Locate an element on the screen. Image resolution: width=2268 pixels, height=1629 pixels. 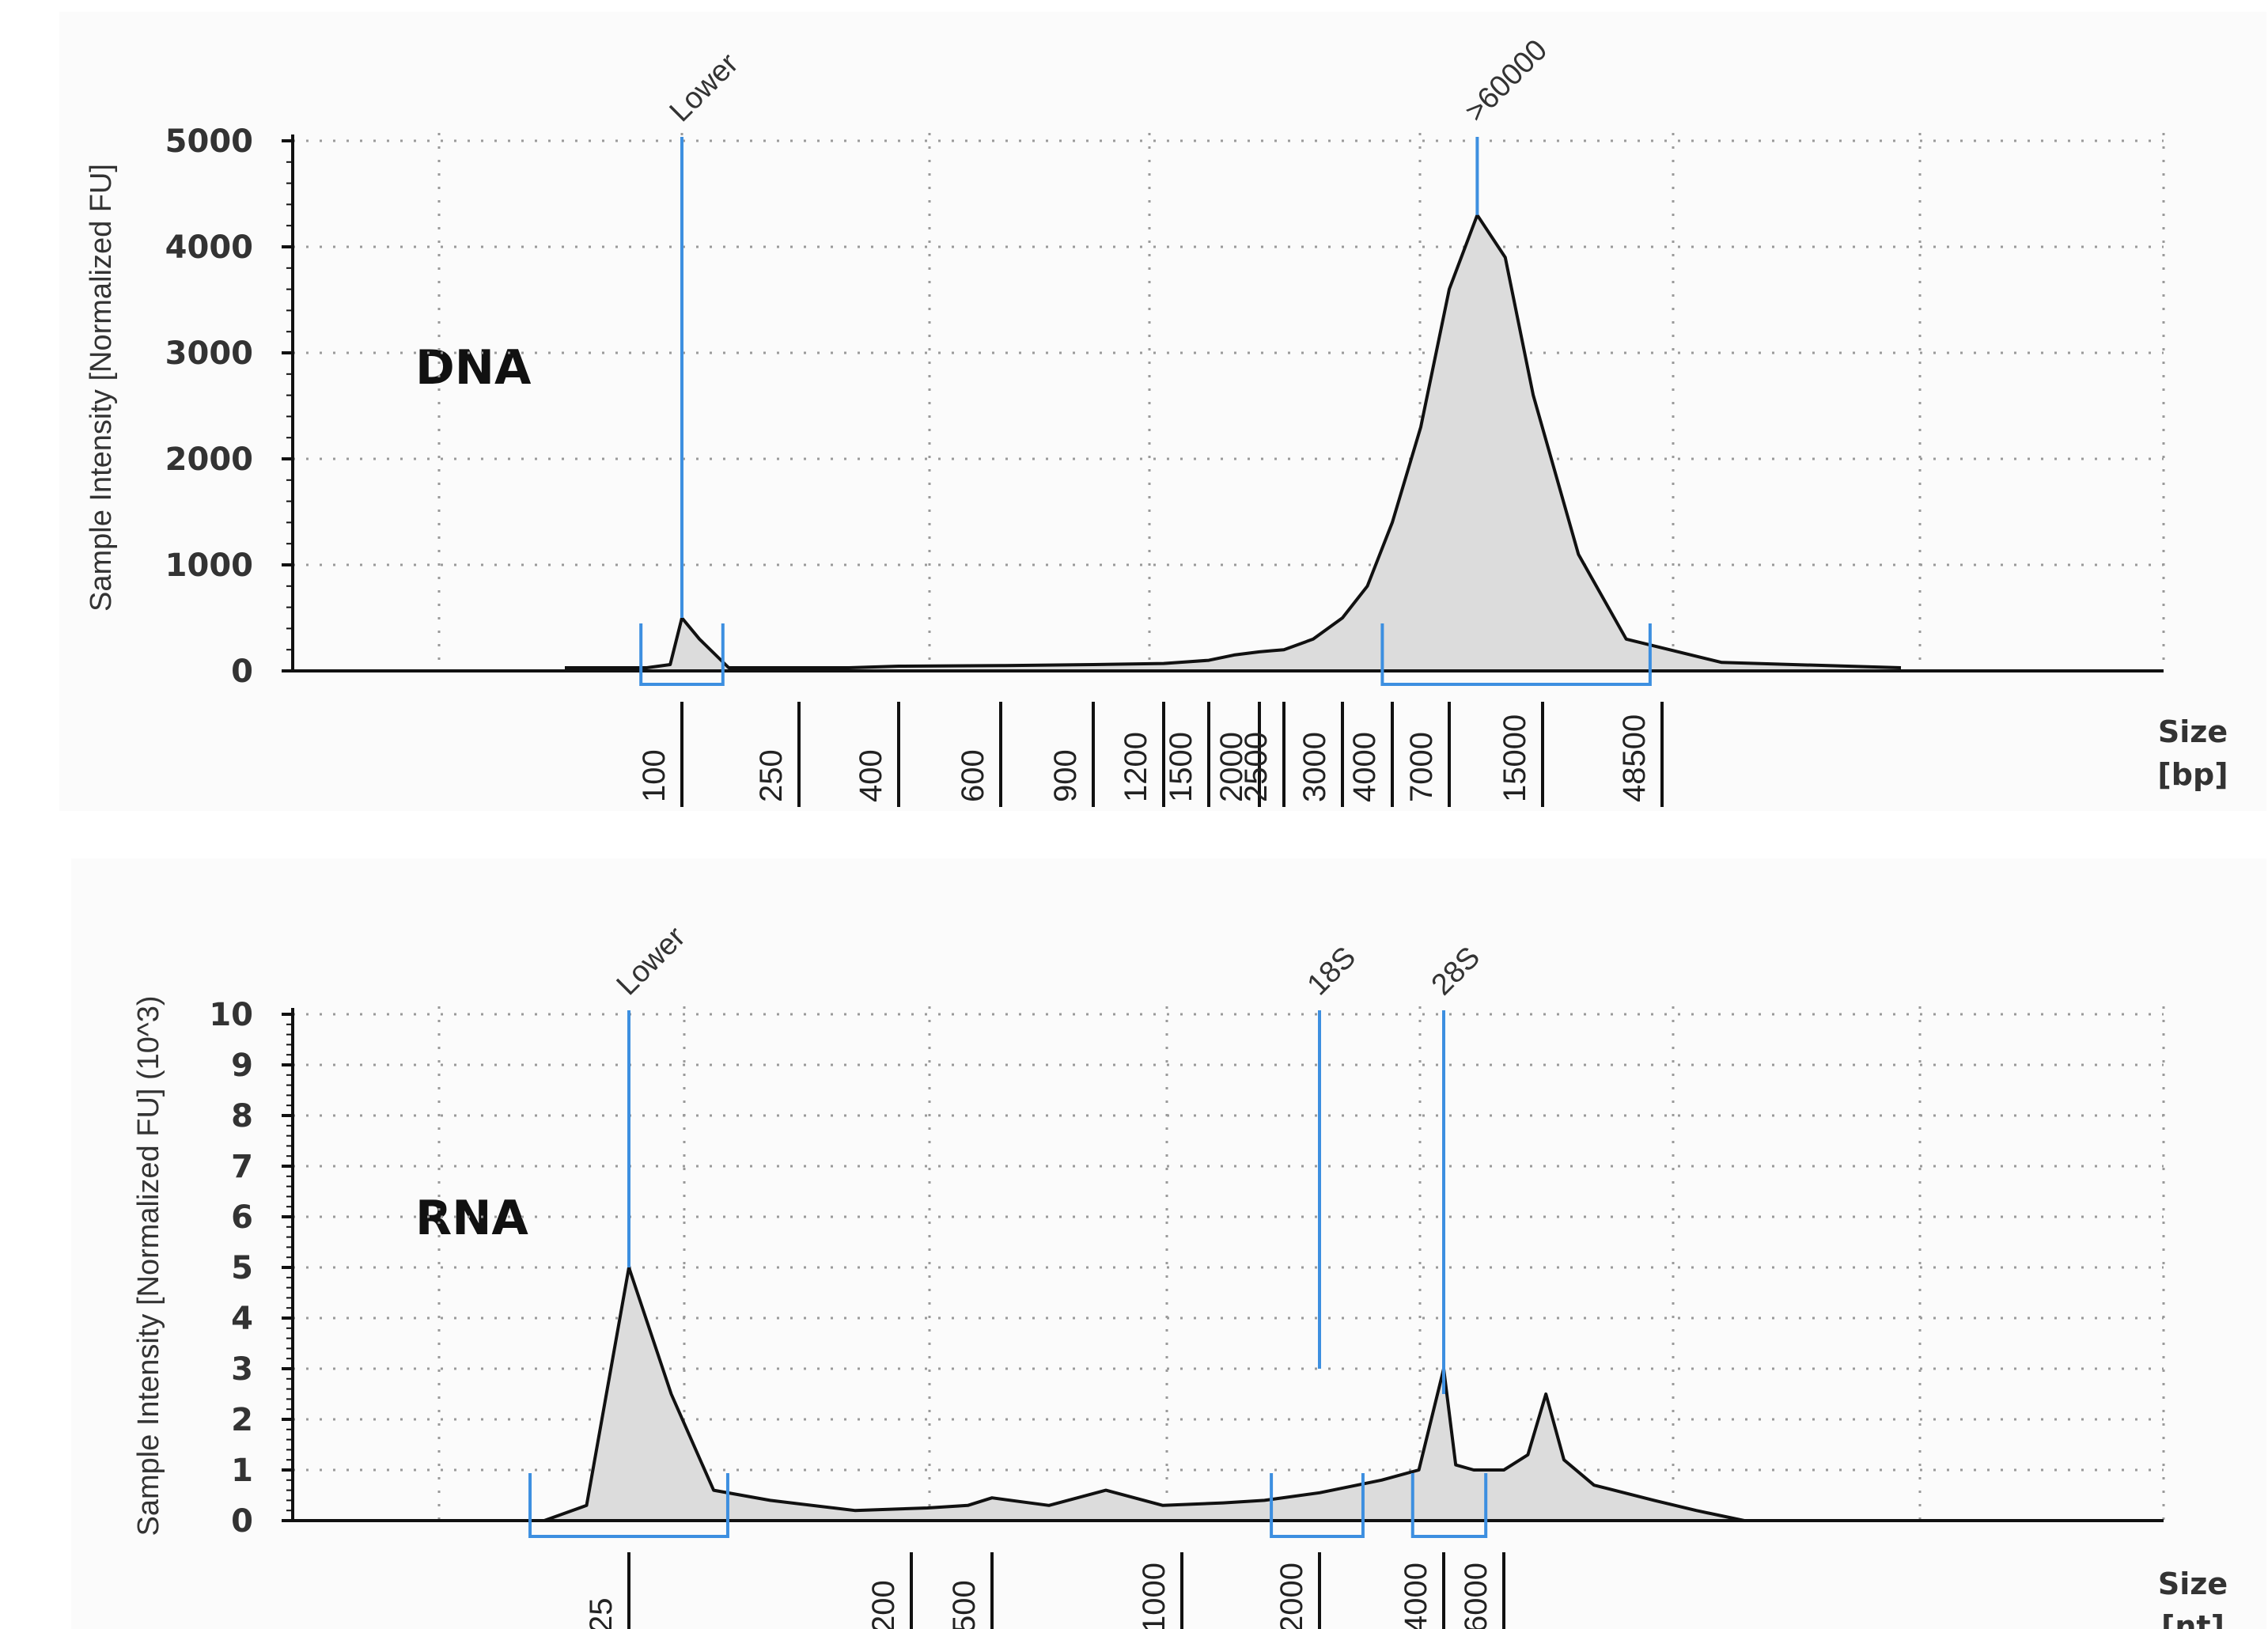
dna-ladder-label: 600 is located at coordinates (973, 775).